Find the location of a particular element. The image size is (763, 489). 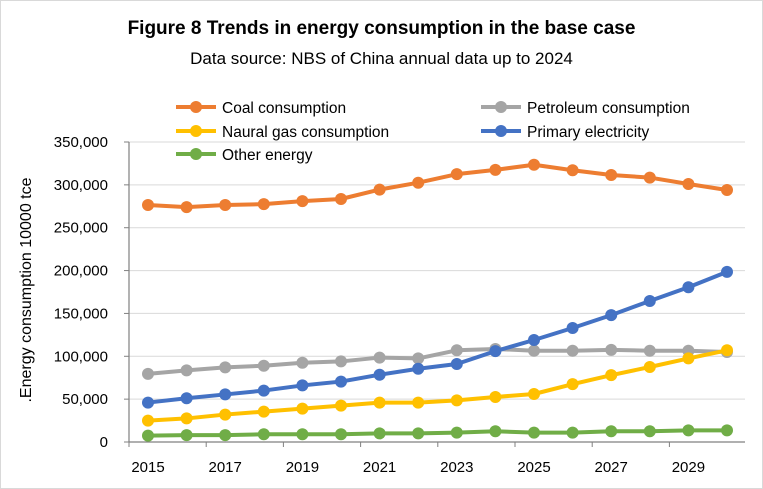

y-tick-label: 50,000 is located at coordinates (85, 399).